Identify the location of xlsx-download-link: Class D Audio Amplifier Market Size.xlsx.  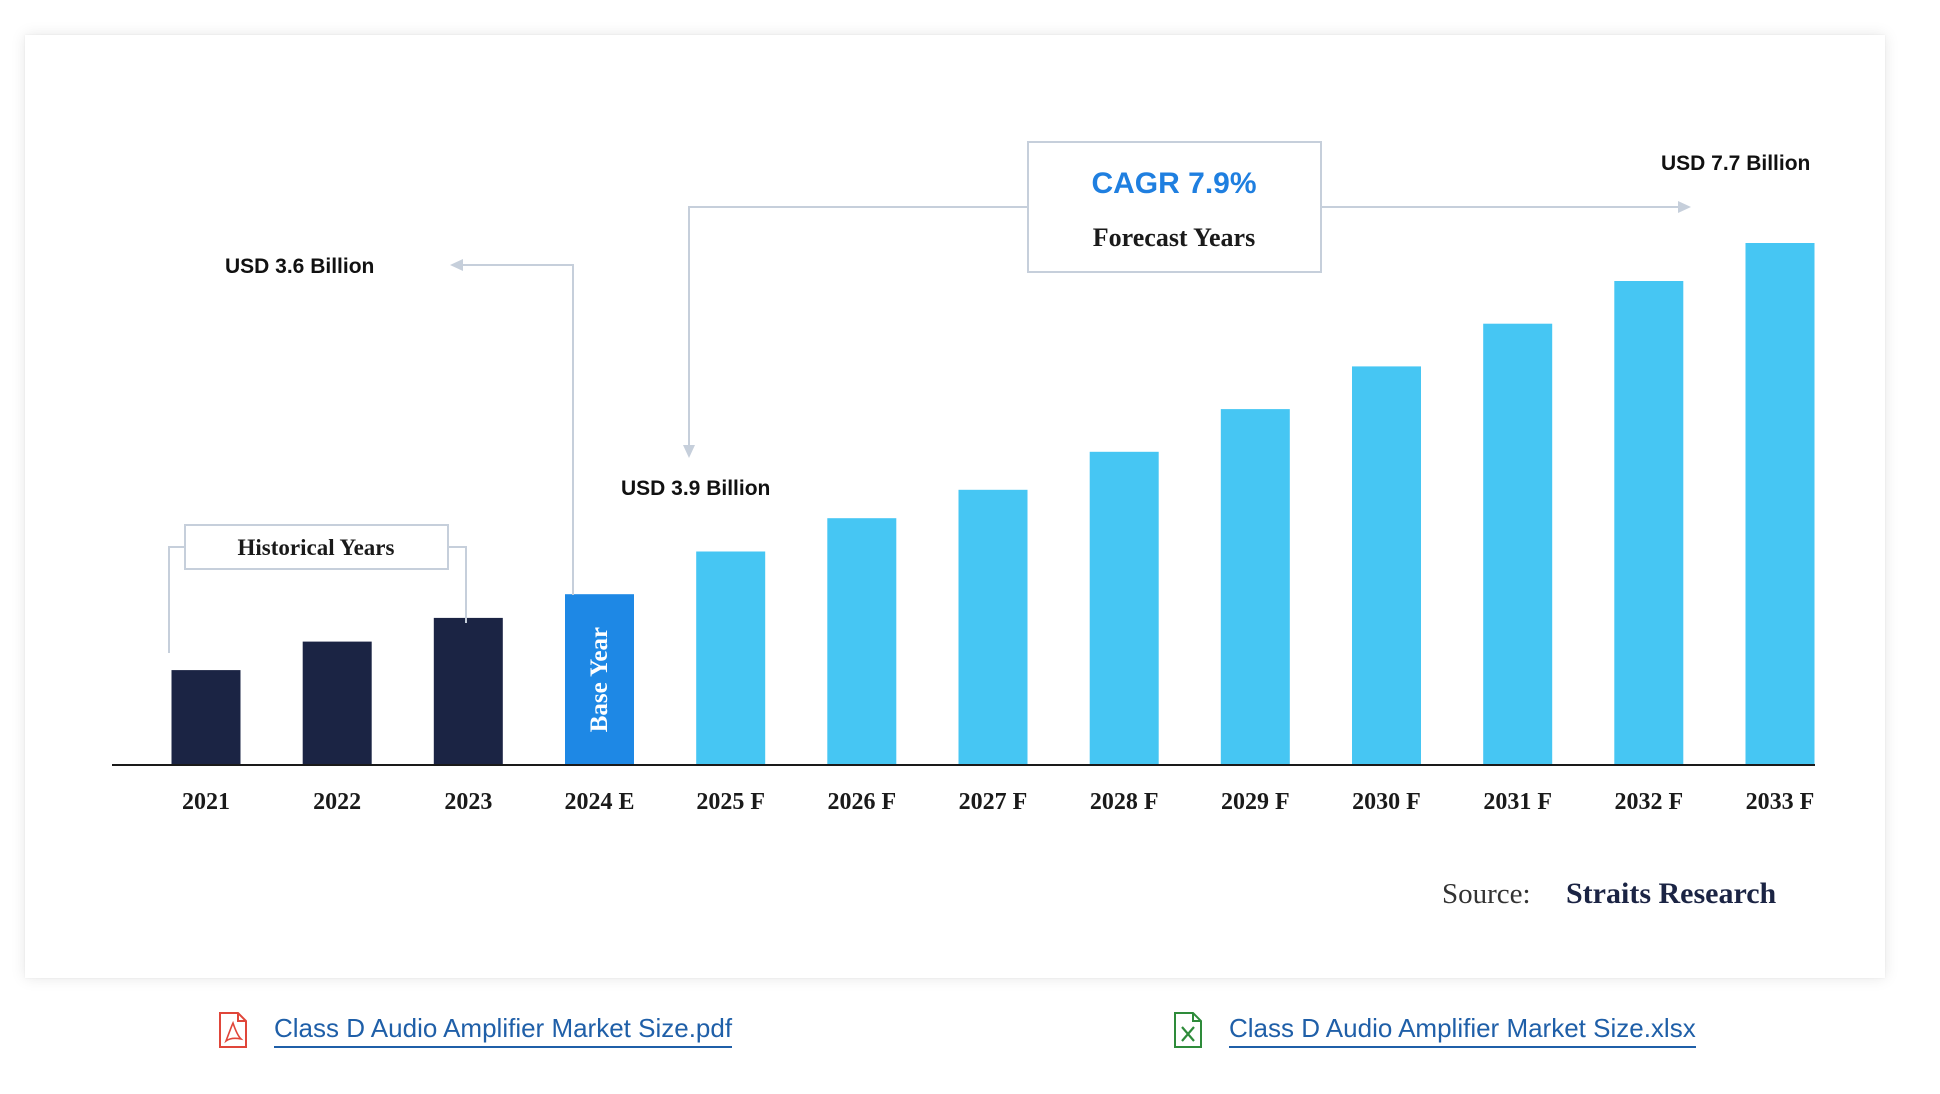
(1462, 1030).